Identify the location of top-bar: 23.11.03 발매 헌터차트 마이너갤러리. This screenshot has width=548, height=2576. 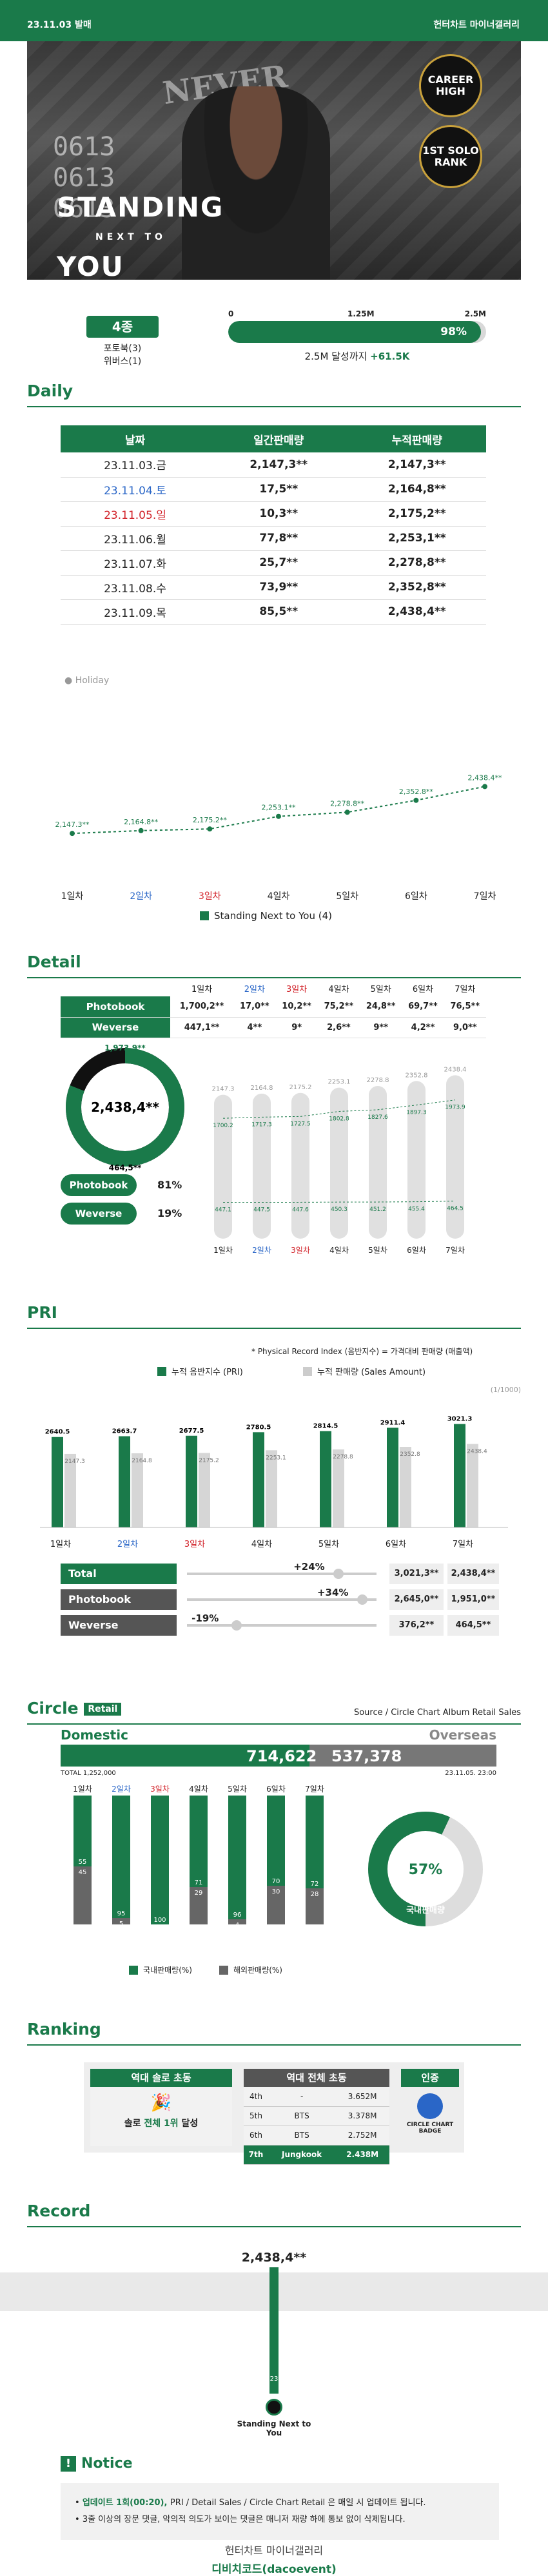
(274, 20).